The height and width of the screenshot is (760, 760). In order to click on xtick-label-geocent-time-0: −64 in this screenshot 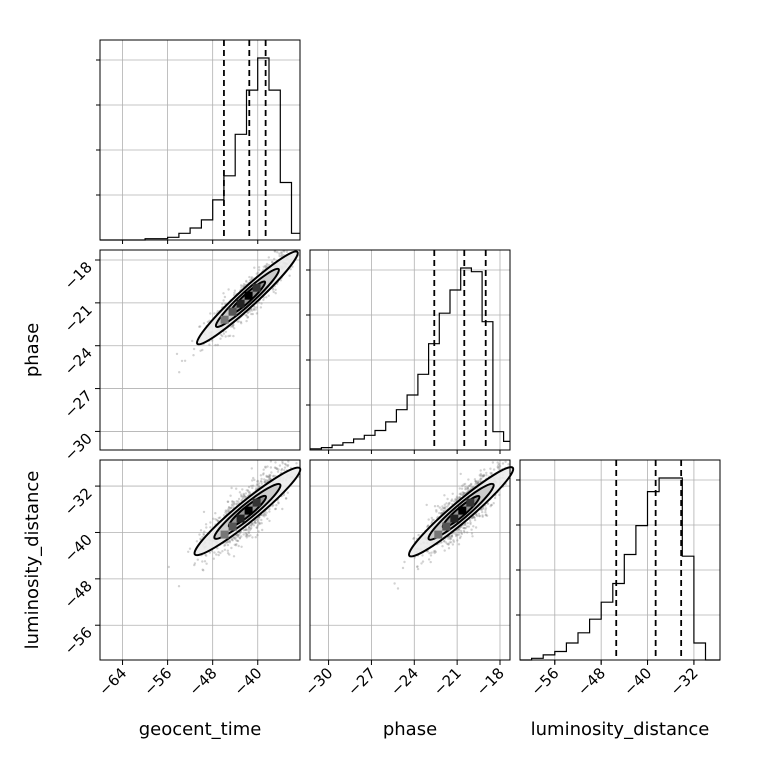, I will do `click(112, 681)`.